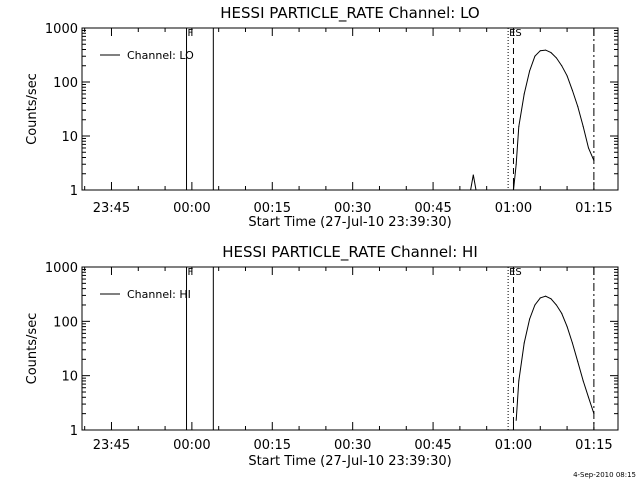  I want to click on chart-title: HESSI PARTICLE_RATE Channel: HI, so click(350, 252).